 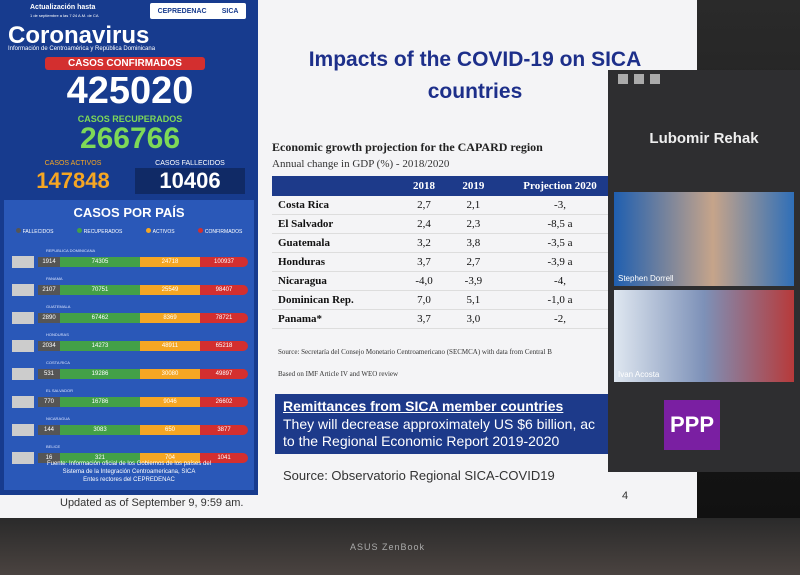 What do you see at coordinates (336, 319) in the screenshot?
I see `table-cell: Panama*` at bounding box center [336, 319].